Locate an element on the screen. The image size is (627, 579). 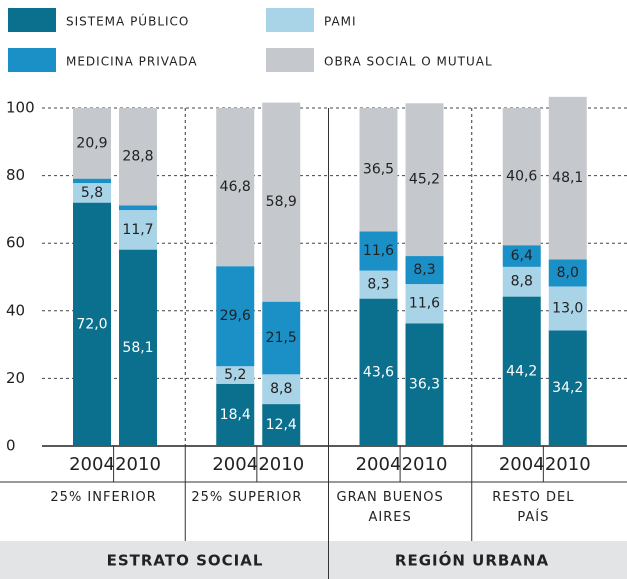
value-label: 5,8 is located at coordinates (92, 193).